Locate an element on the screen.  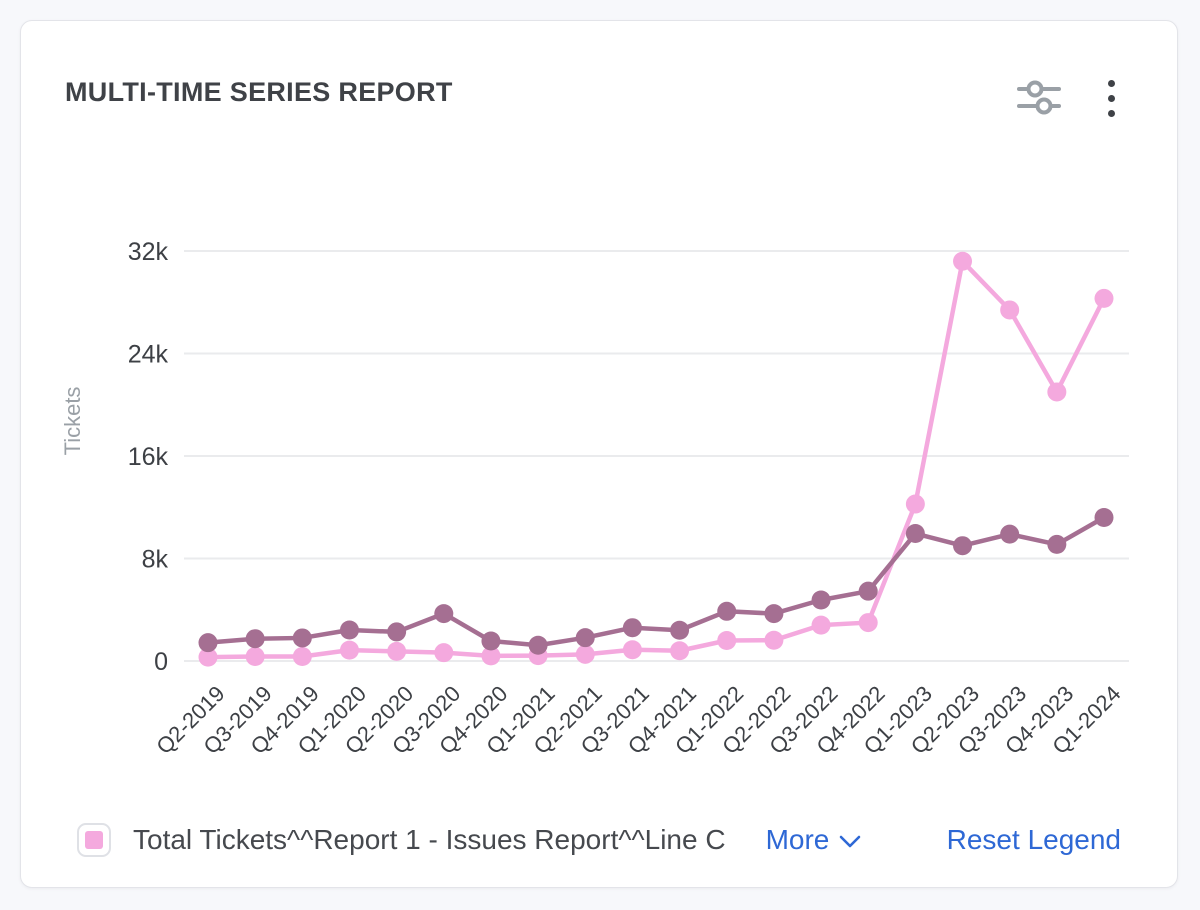
header-actions is located at coordinates (1065, 98).